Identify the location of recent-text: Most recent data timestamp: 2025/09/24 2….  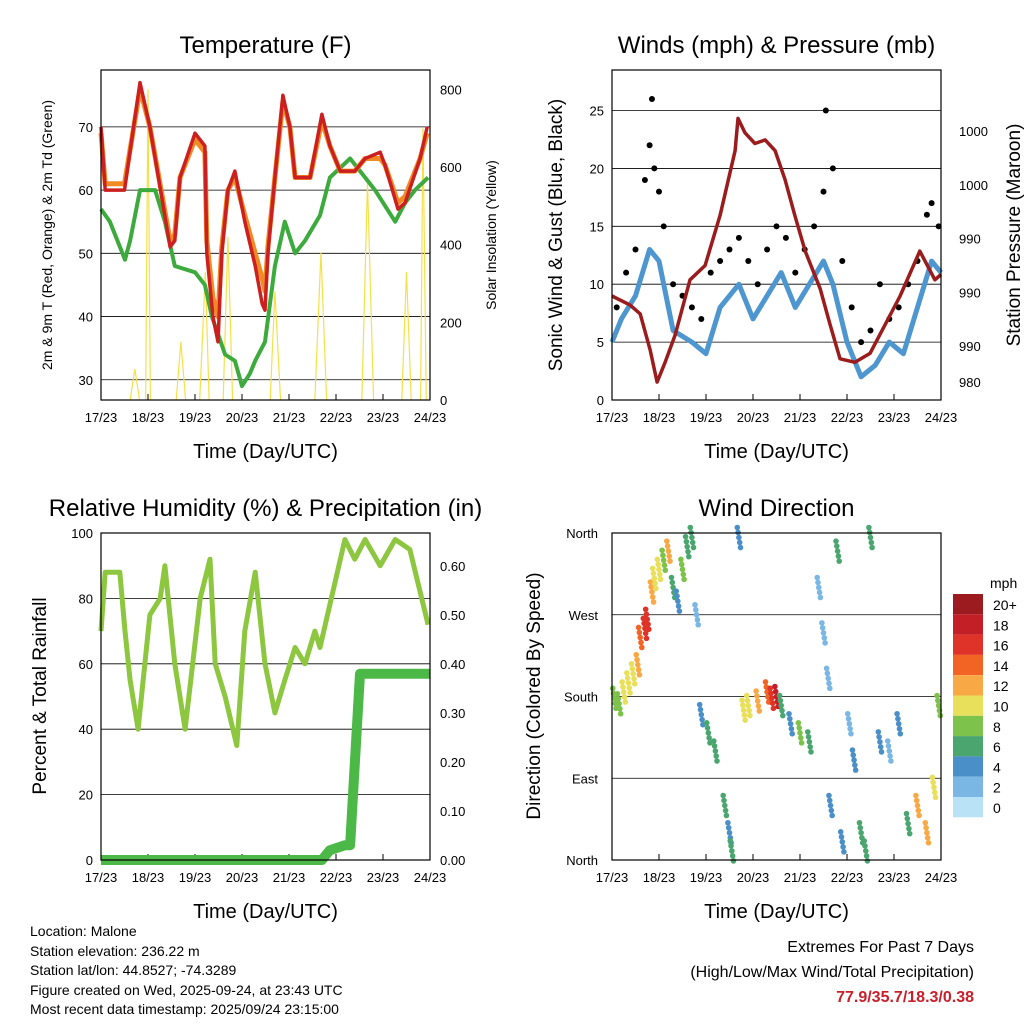
(184, 1009).